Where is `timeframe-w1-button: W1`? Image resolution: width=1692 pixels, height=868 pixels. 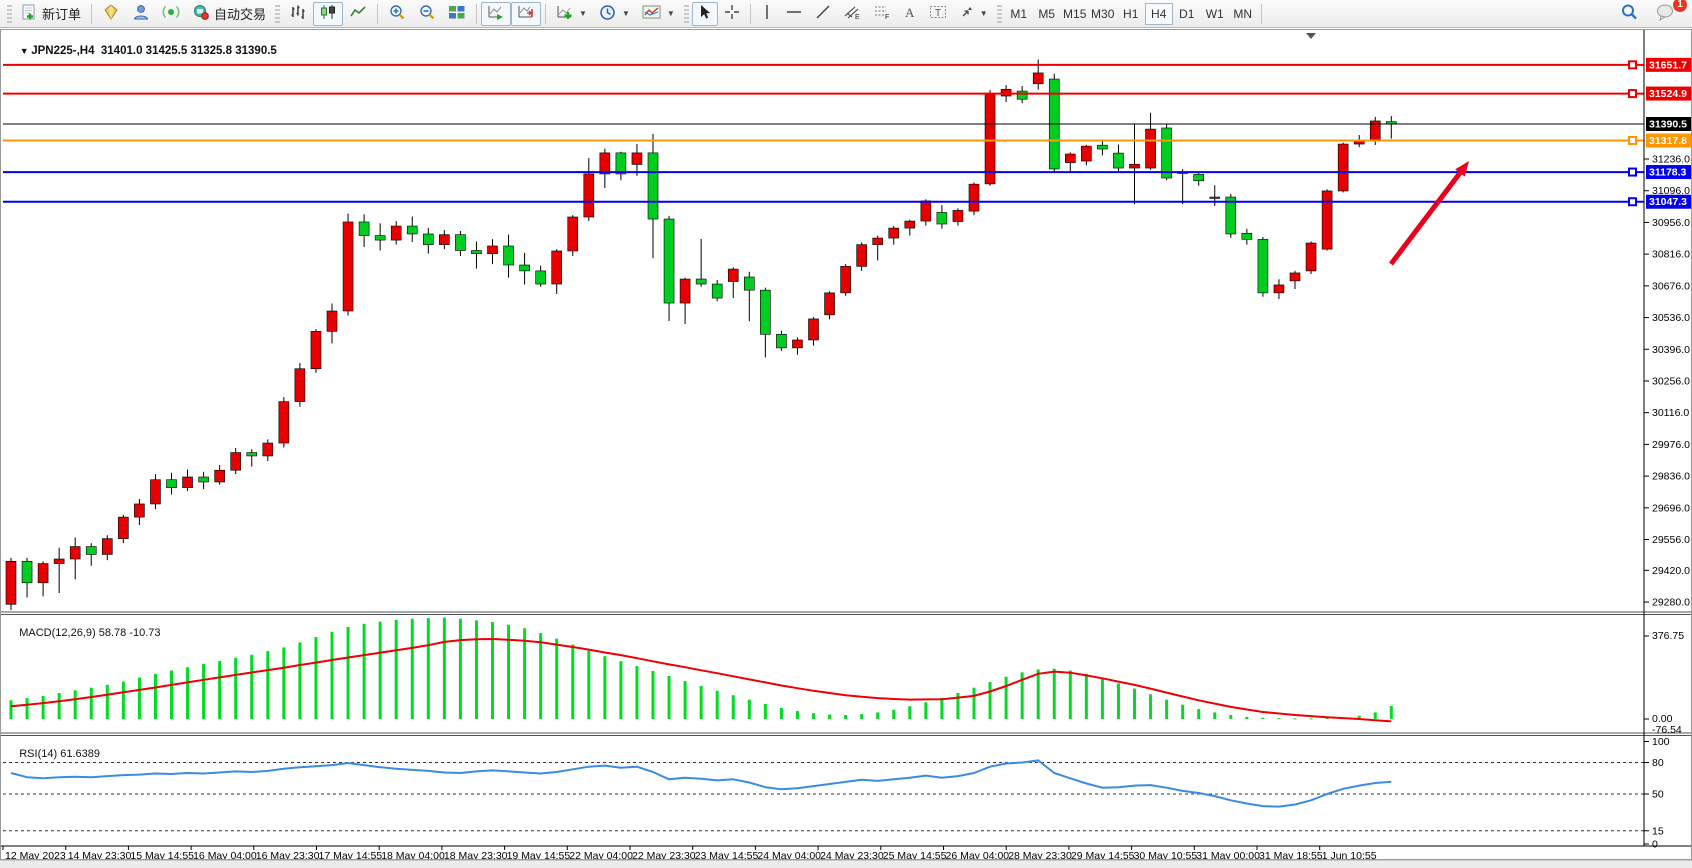 timeframe-w1-button: W1 is located at coordinates (1214, 13).